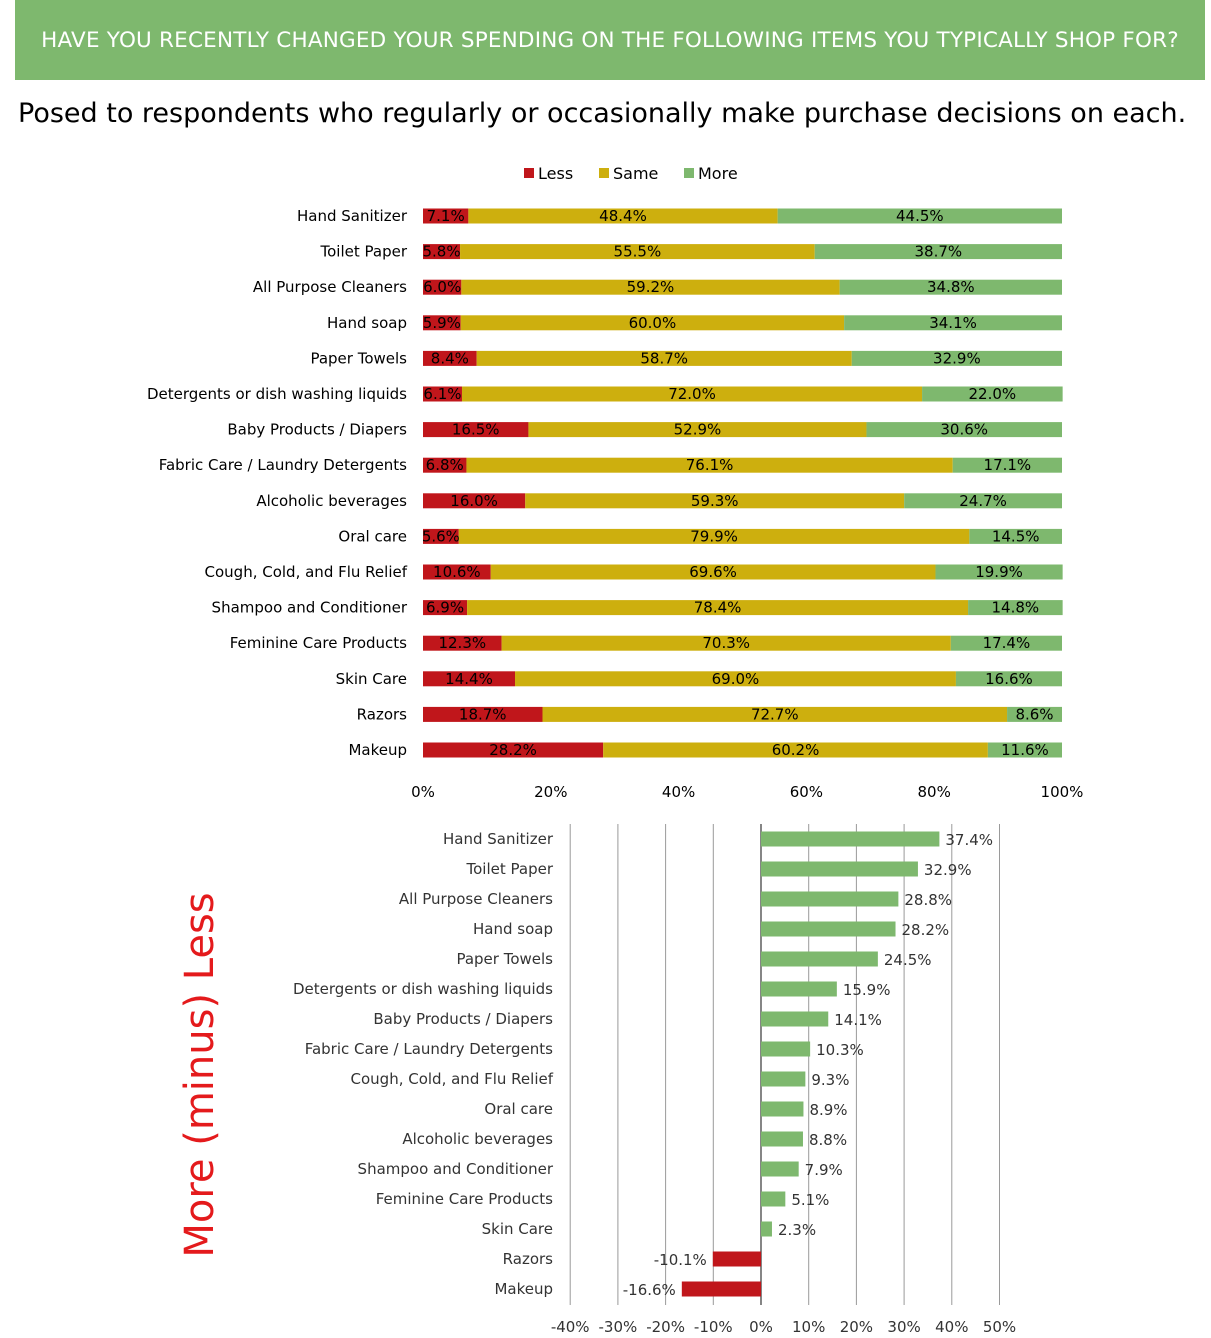  I want to click on category-label: Shampoo and Conditioner, so click(310, 608).